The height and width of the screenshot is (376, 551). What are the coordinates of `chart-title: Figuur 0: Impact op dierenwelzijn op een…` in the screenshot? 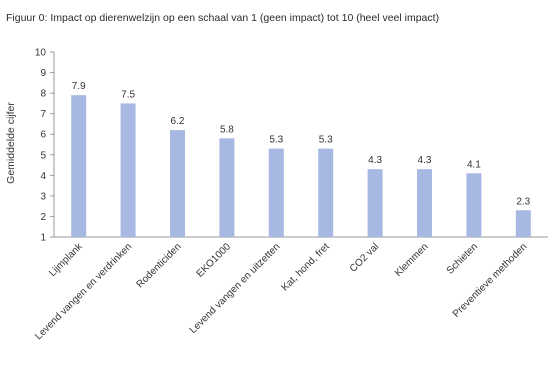 It's located at (222, 18).